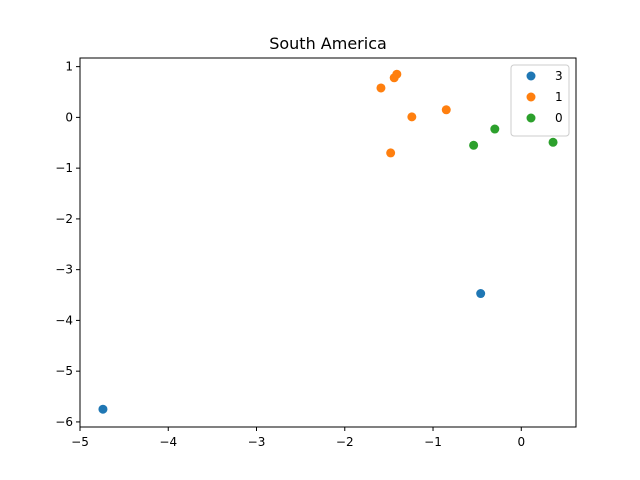 The height and width of the screenshot is (480, 640). Describe the element at coordinates (433, 442) in the screenshot. I see `x-tick-label: −1` at that location.